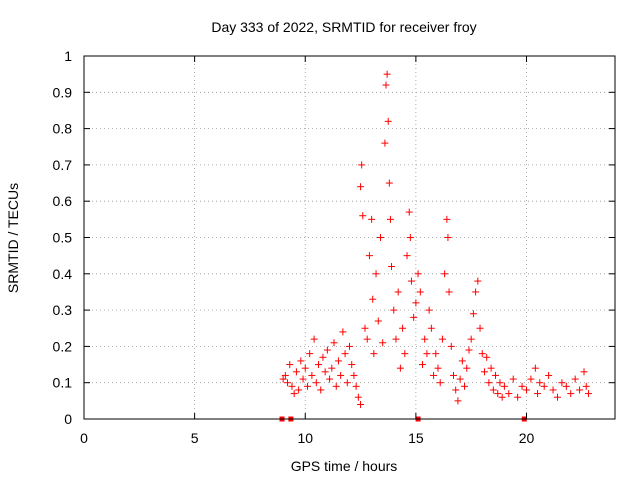  Describe the element at coordinates (63, 201) in the screenshot. I see `y-tick-label: 0.6` at that location.